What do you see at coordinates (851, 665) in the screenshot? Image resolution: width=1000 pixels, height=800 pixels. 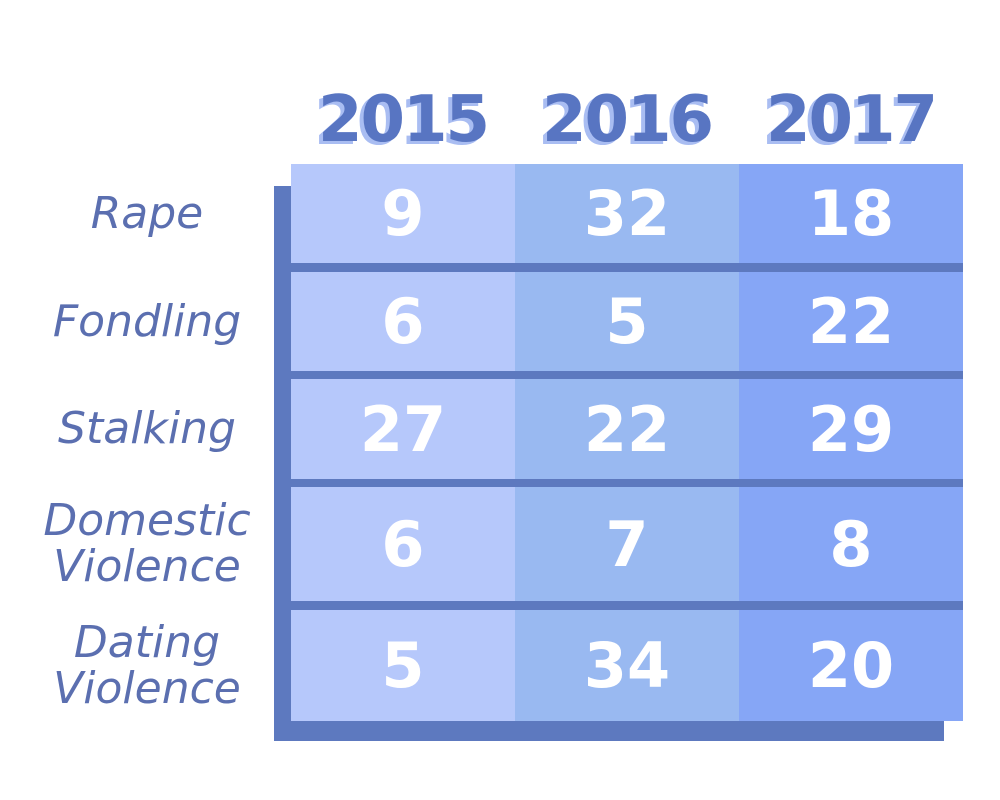 I see `cell-2017-row-4: 20` at bounding box center [851, 665].